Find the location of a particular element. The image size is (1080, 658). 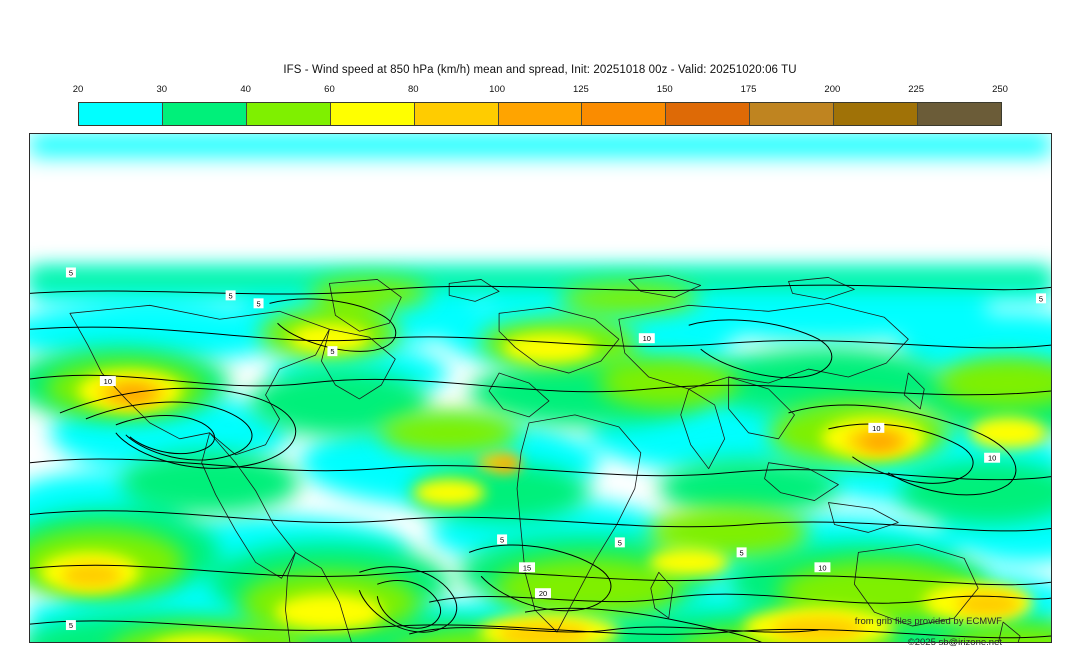

colorbar-tick-label: 125 is located at coordinates (580, 89).